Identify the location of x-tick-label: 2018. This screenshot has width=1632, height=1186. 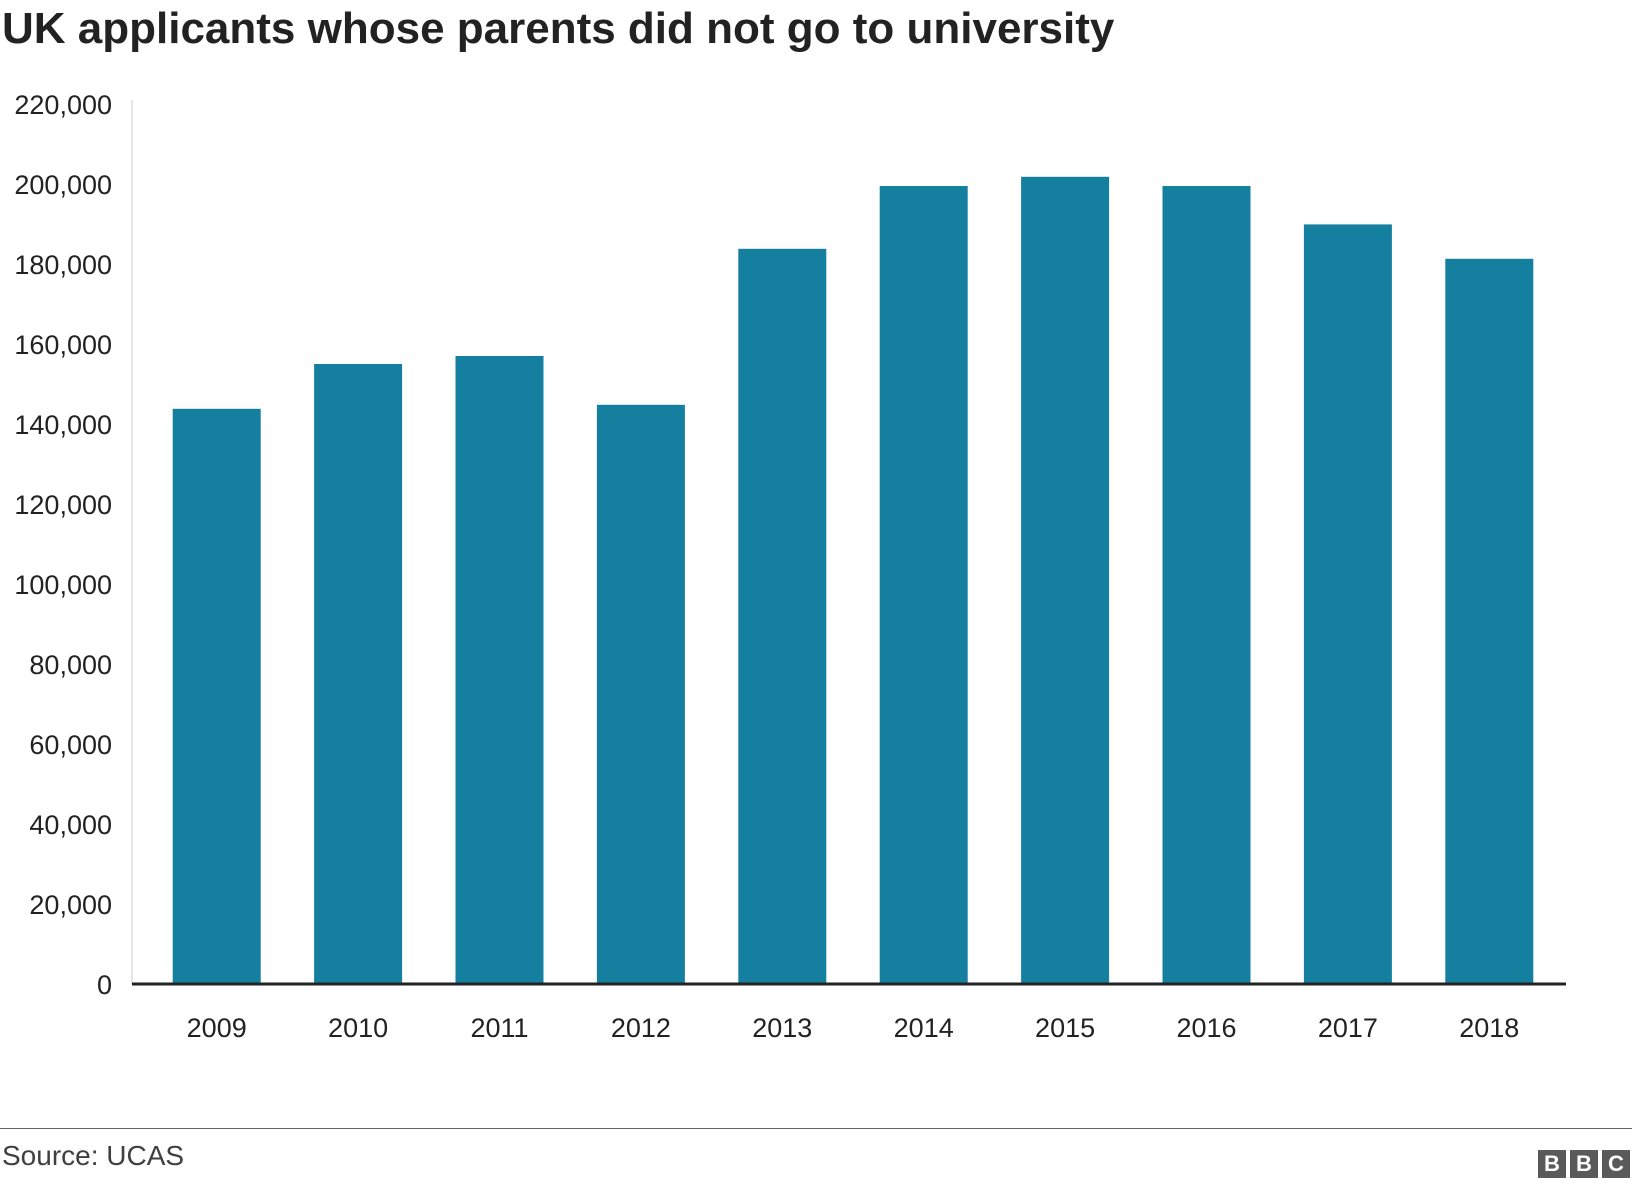
(1489, 1028).